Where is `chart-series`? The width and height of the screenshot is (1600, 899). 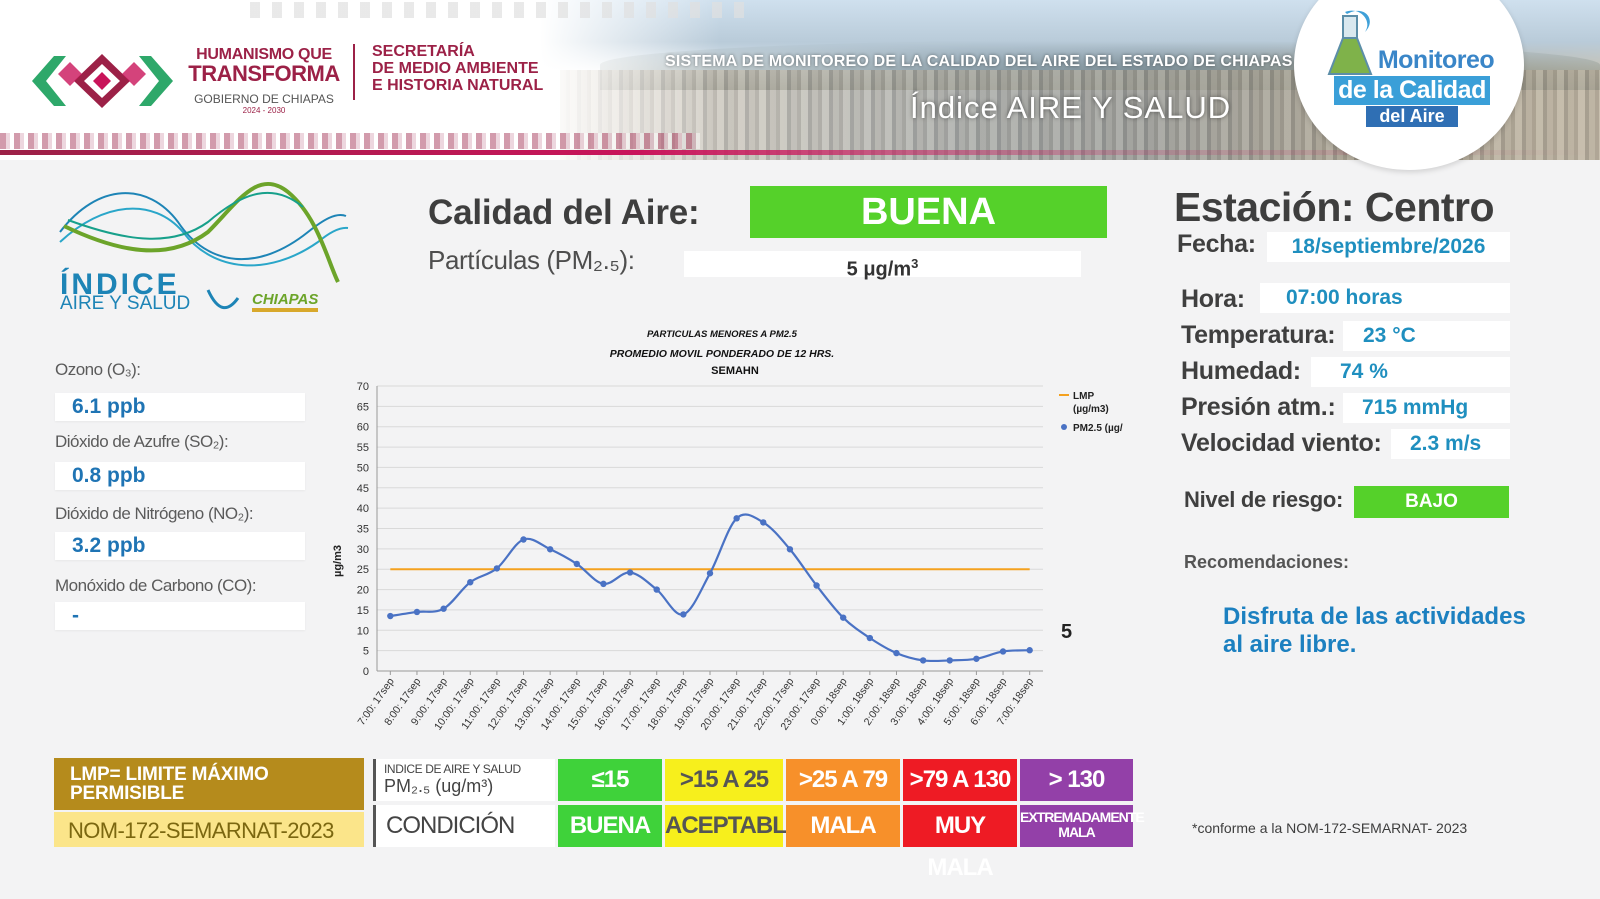
chart-series is located at coordinates (710, 588).